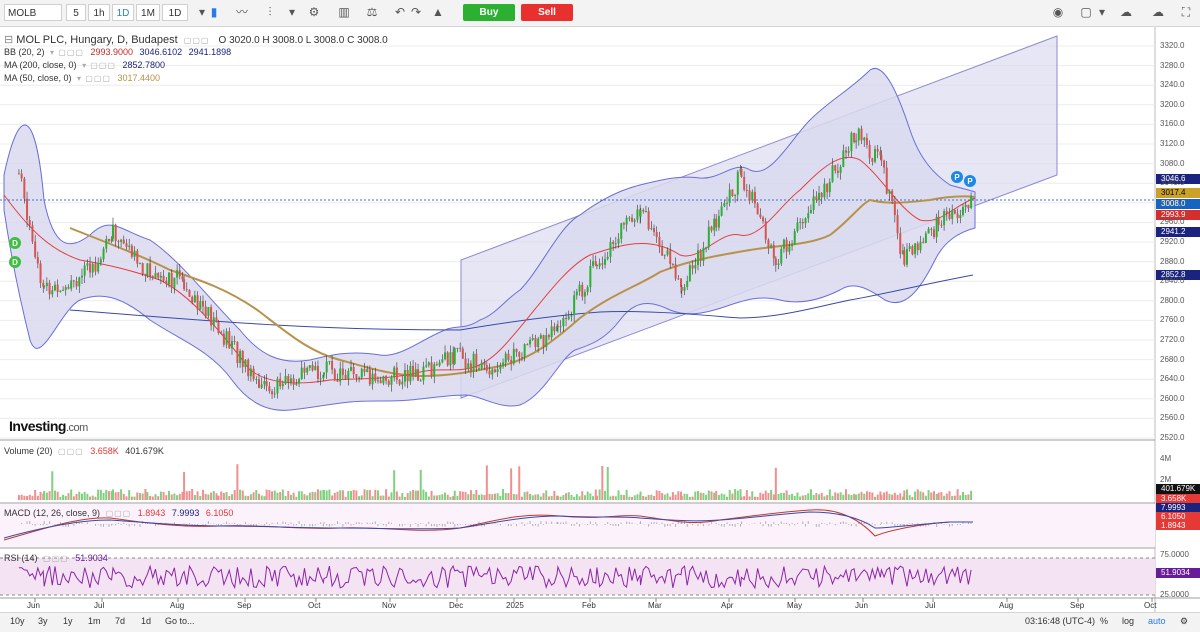 The width and height of the screenshot is (1200, 632). Describe the element at coordinates (177, 605) in the screenshot. I see `time-axis-tick: Aug` at that location.